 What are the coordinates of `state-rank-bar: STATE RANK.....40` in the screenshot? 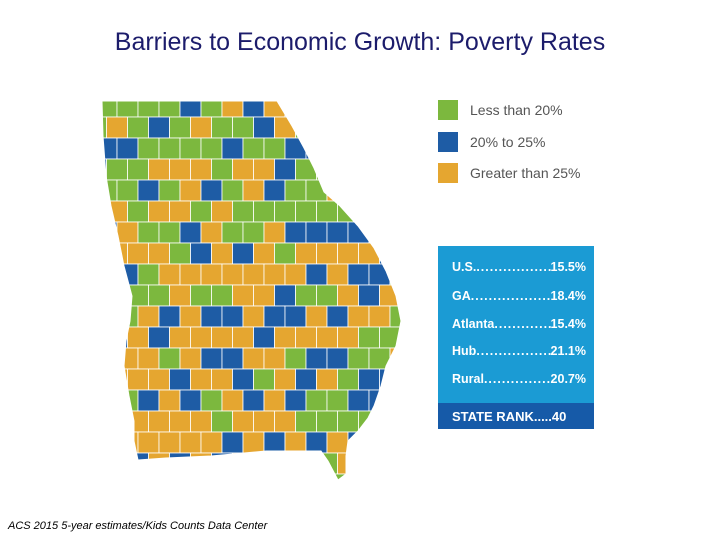 It's located at (516, 416).